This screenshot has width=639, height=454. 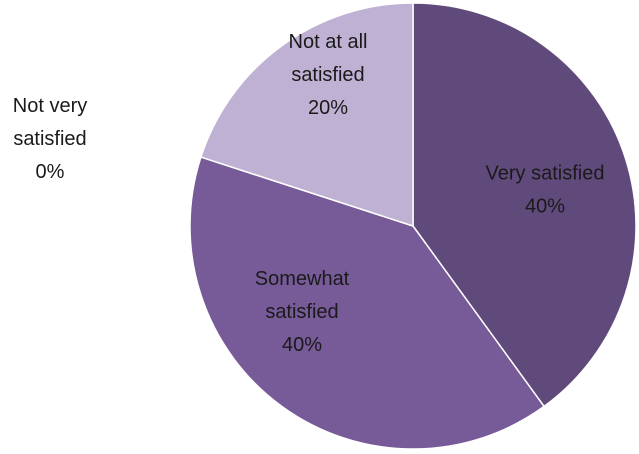 I want to click on data-label-category: Not very, so click(x=50, y=106).